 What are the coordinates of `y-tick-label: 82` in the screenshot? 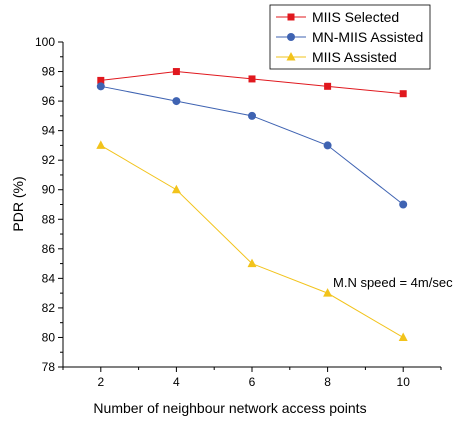 It's located at (49, 308).